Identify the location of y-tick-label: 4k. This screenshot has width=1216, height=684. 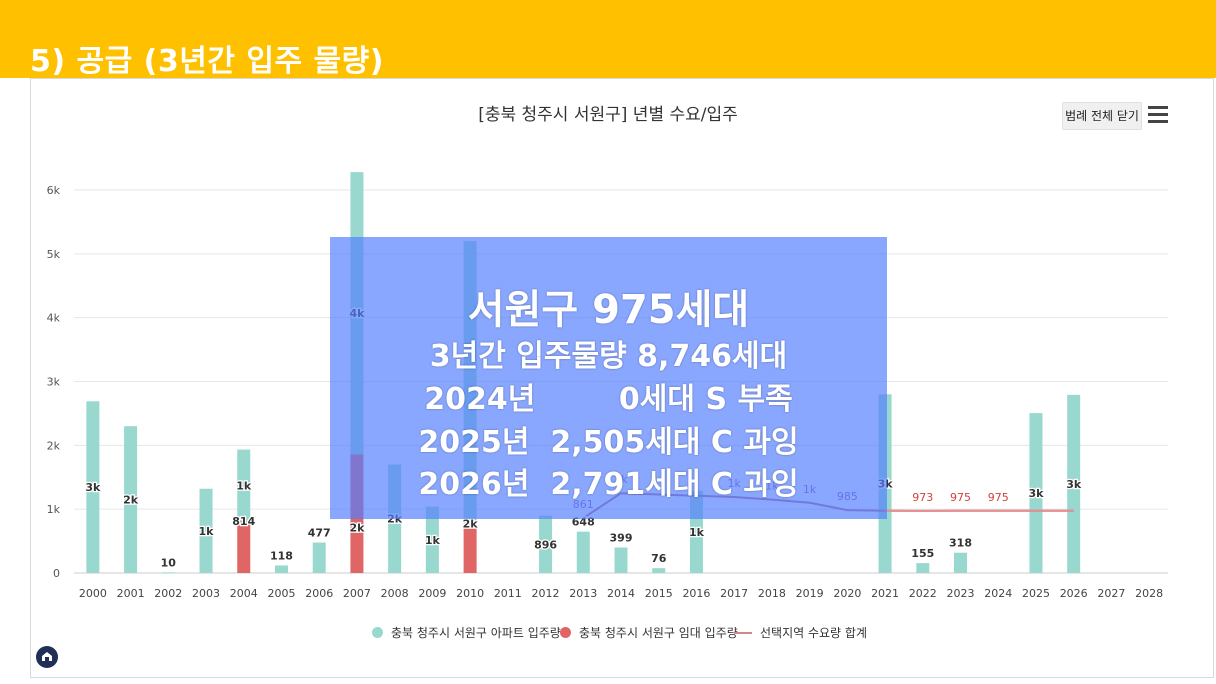
(54, 318).